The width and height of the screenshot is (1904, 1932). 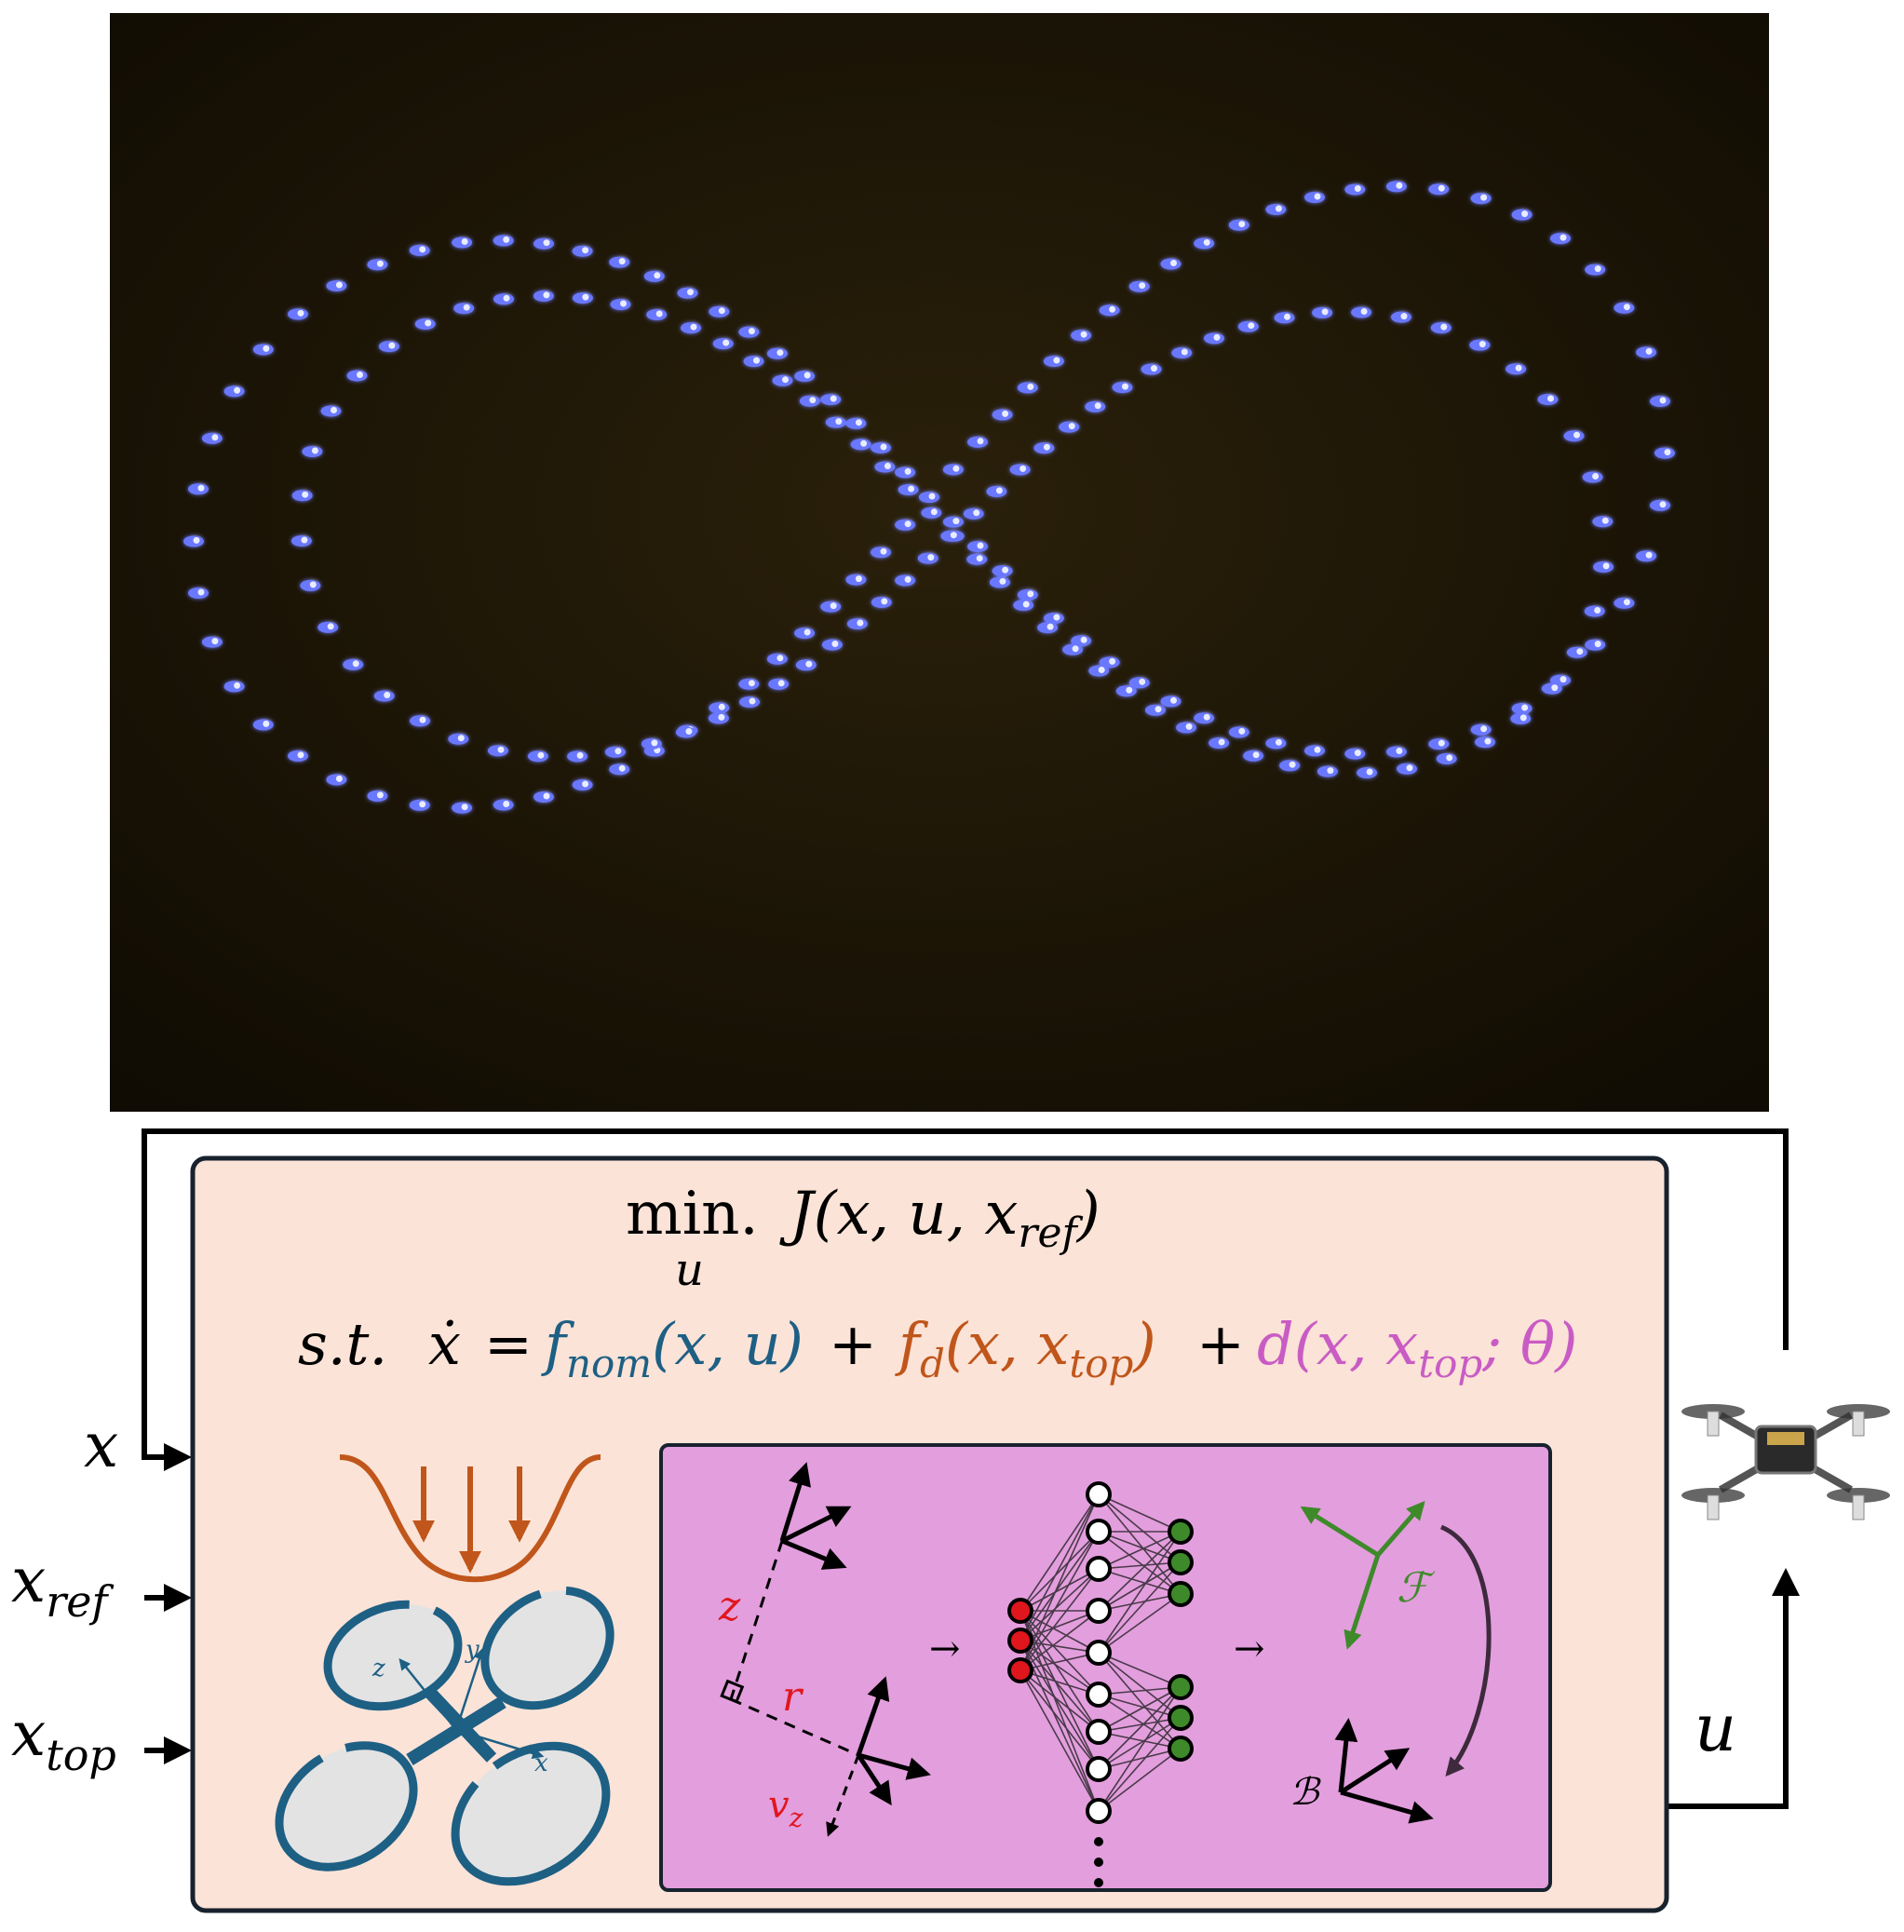 I want to click on z-distance-label: z, so click(x=729, y=1606).